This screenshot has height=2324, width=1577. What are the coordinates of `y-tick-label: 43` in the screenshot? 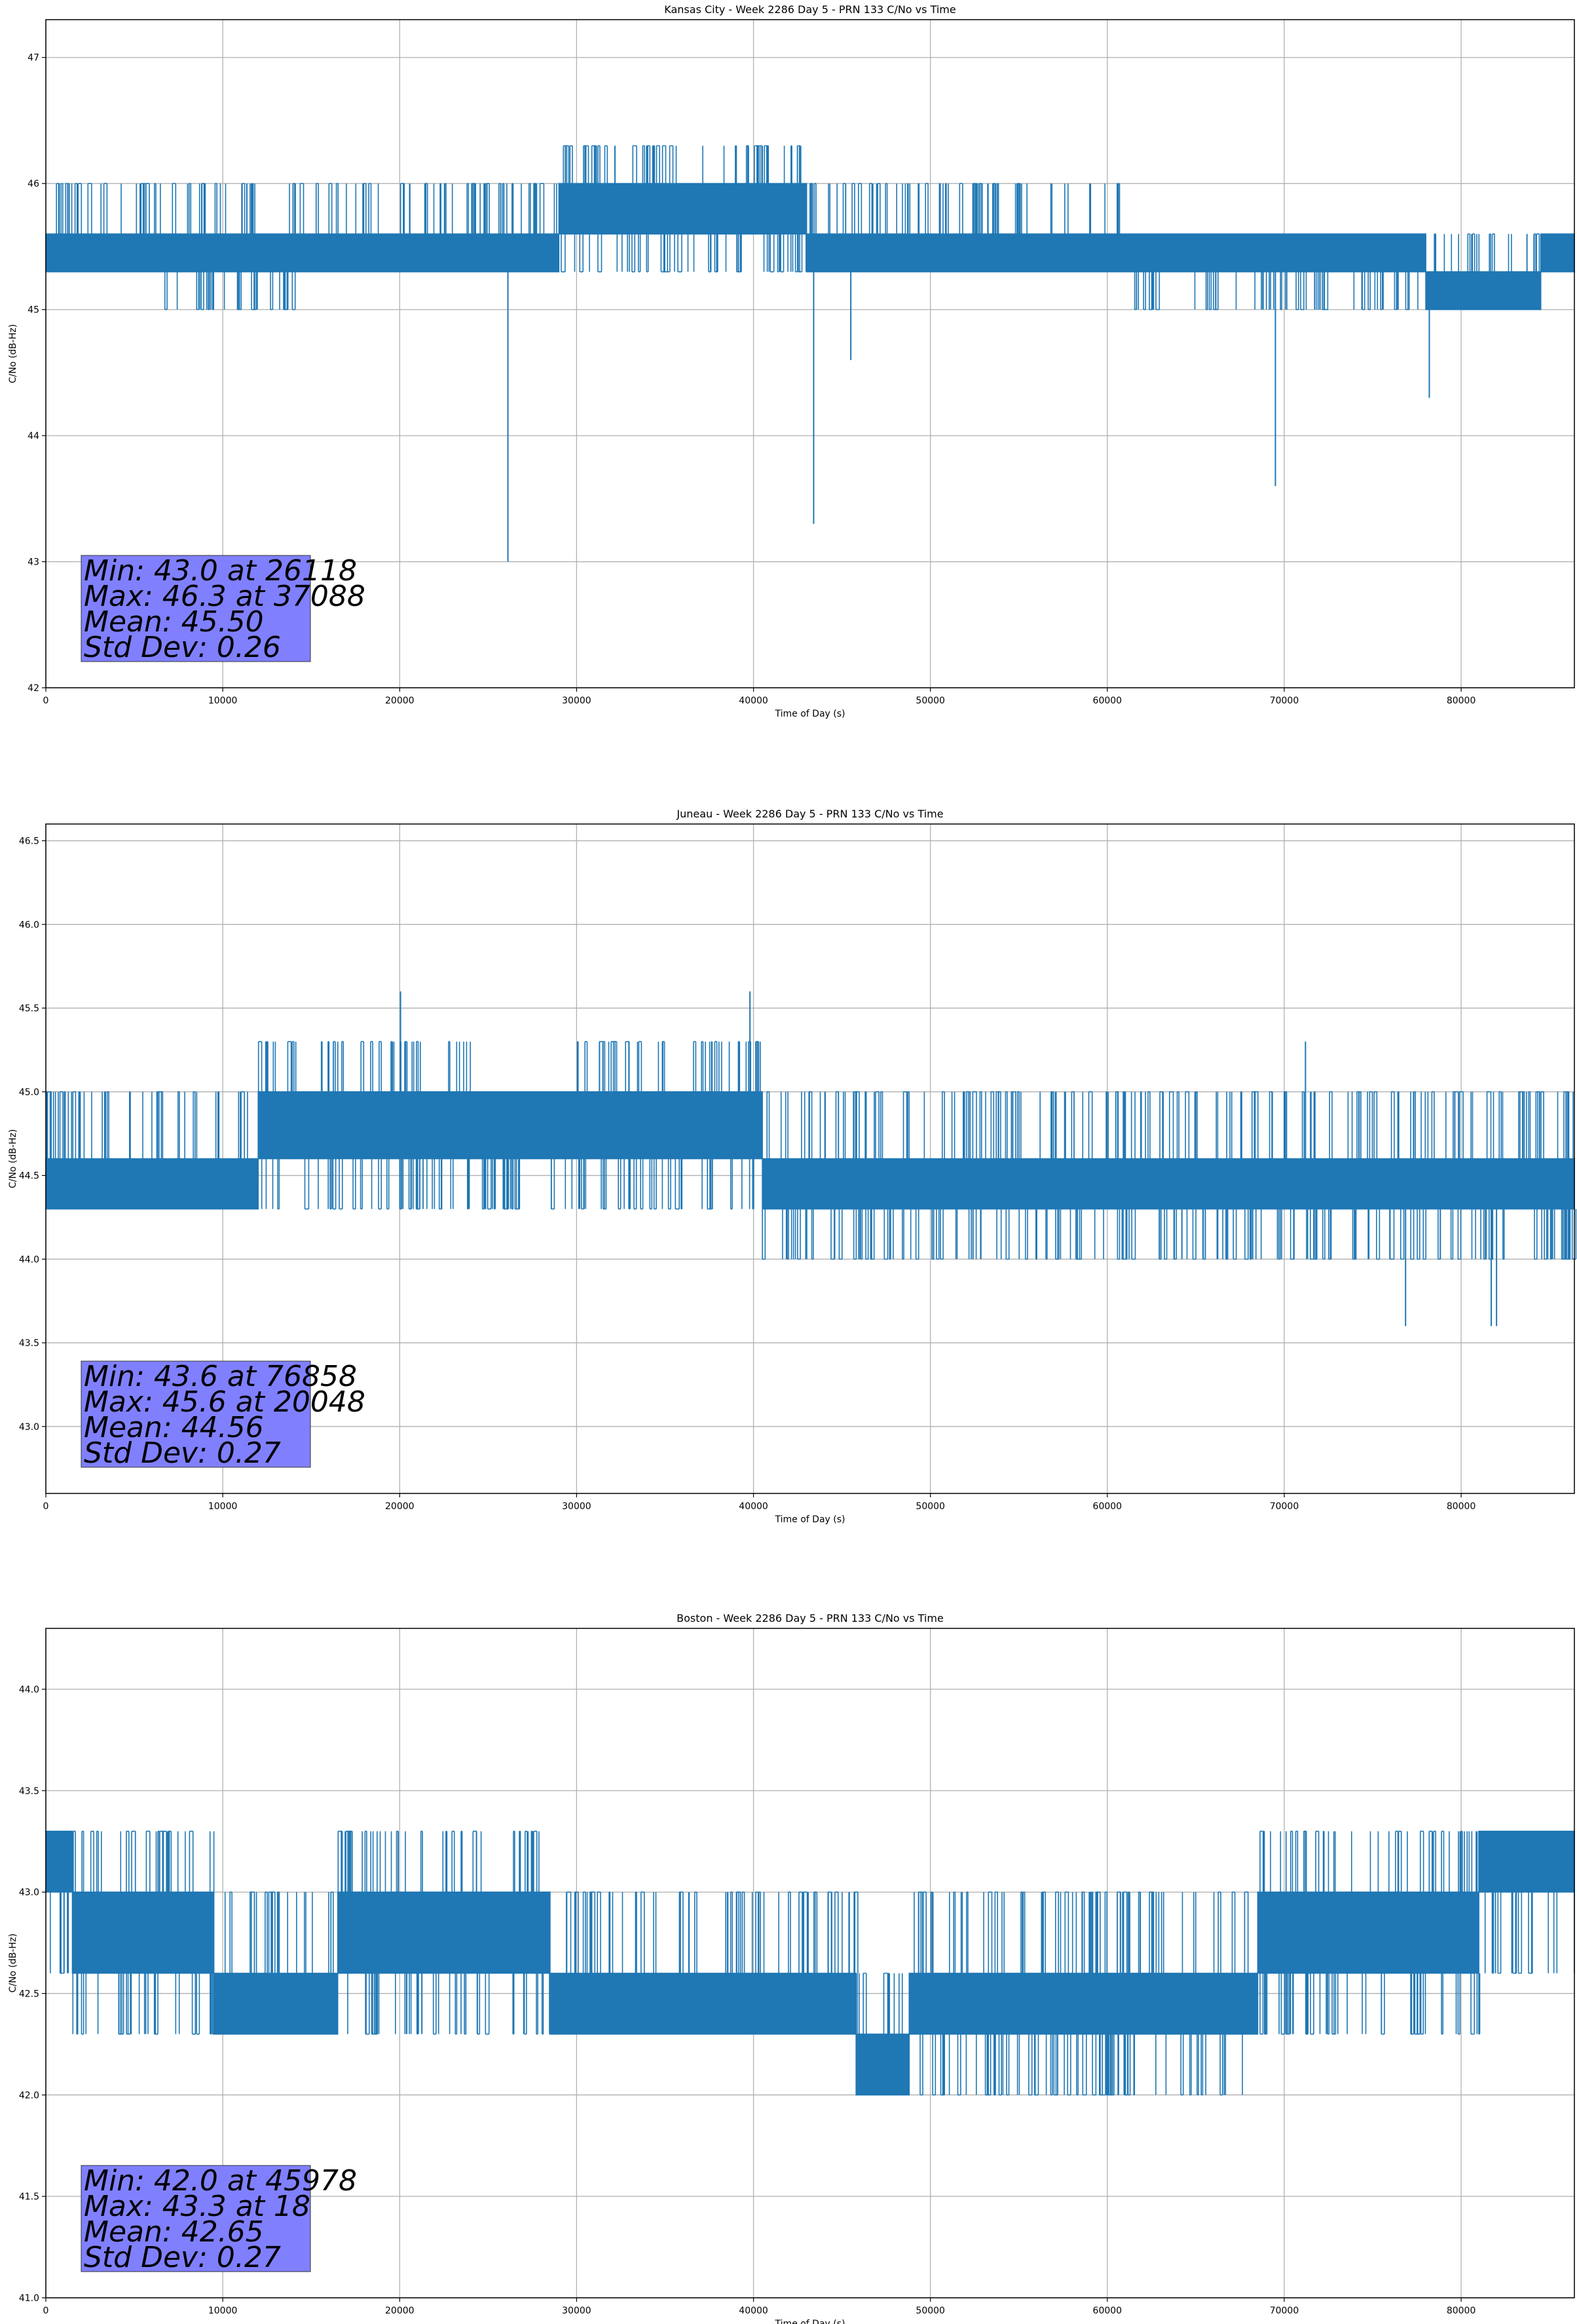 It's located at (33, 562).